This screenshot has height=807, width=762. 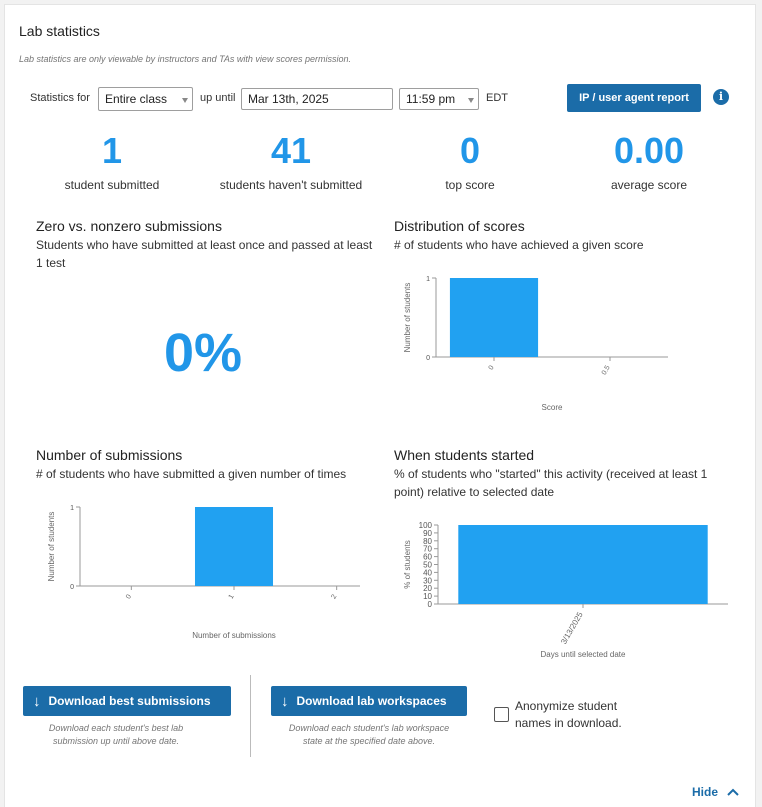 I want to click on stat-not-submitted: 41 students haven't submitted, so click(x=291, y=161).